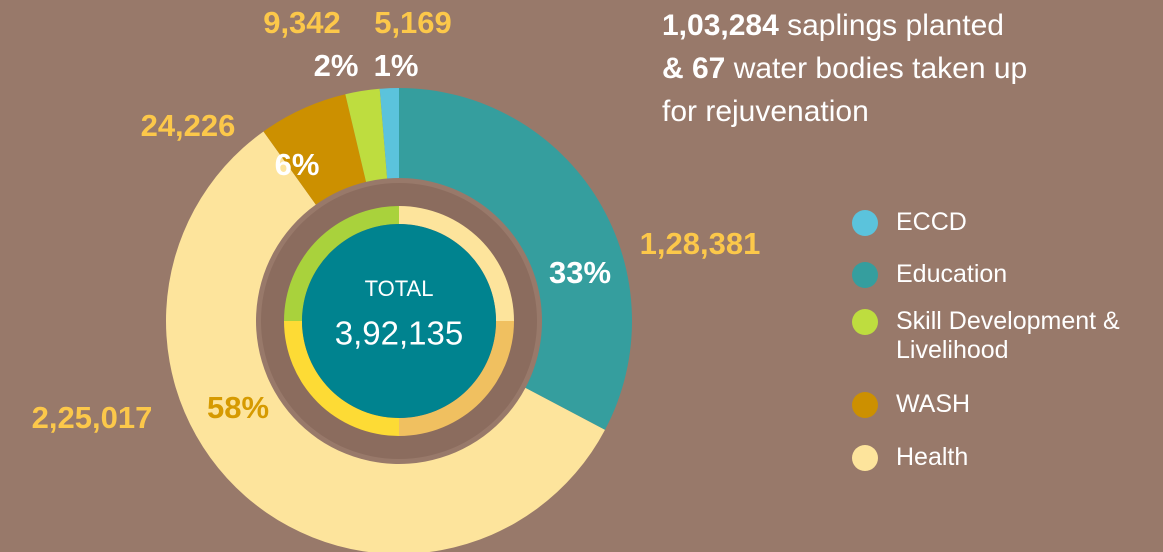  What do you see at coordinates (933, 404) in the screenshot?
I see `legend-label: WASH` at bounding box center [933, 404].